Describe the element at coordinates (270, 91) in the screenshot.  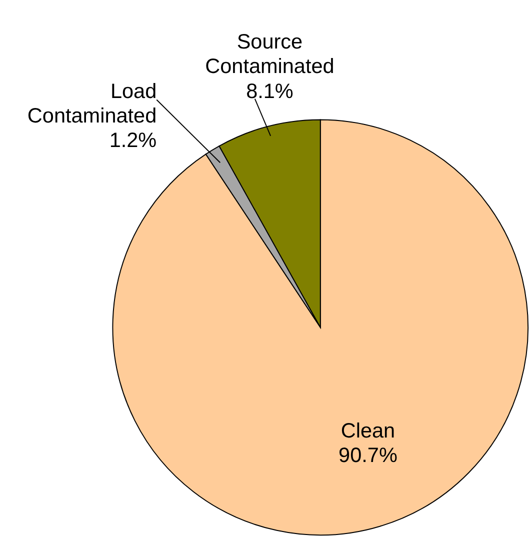
I see `data-label: 8.1%` at that location.